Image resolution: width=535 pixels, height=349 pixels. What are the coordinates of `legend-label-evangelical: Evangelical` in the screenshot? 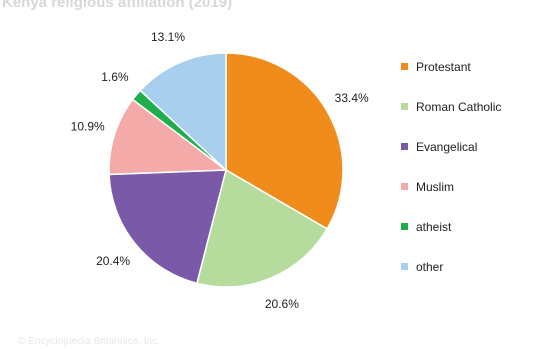 It's located at (446, 147).